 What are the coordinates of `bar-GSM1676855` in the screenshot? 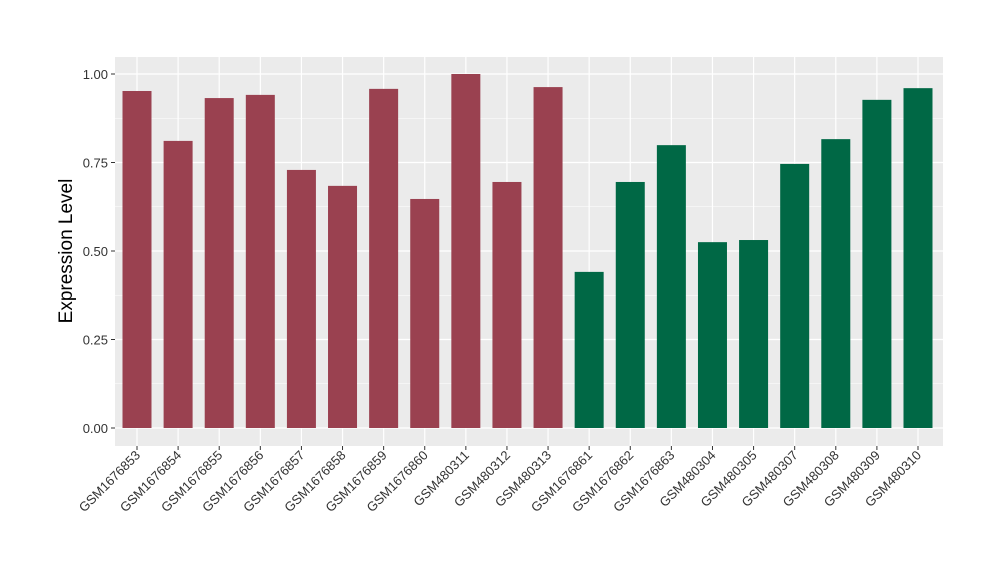 It's located at (219, 263).